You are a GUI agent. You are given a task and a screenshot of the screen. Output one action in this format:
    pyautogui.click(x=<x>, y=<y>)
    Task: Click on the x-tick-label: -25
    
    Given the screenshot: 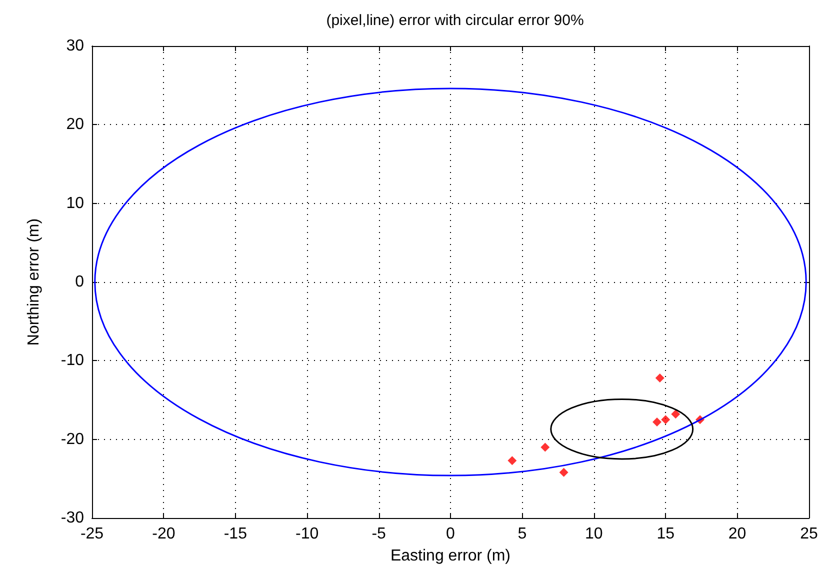 What is the action you would take?
    pyautogui.click(x=92, y=534)
    